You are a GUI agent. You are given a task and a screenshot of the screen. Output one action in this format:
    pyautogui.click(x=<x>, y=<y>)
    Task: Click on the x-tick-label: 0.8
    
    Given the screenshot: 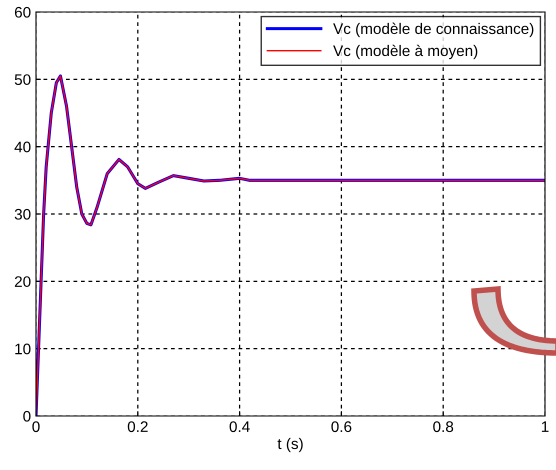 What is the action you would take?
    pyautogui.click(x=443, y=426)
    